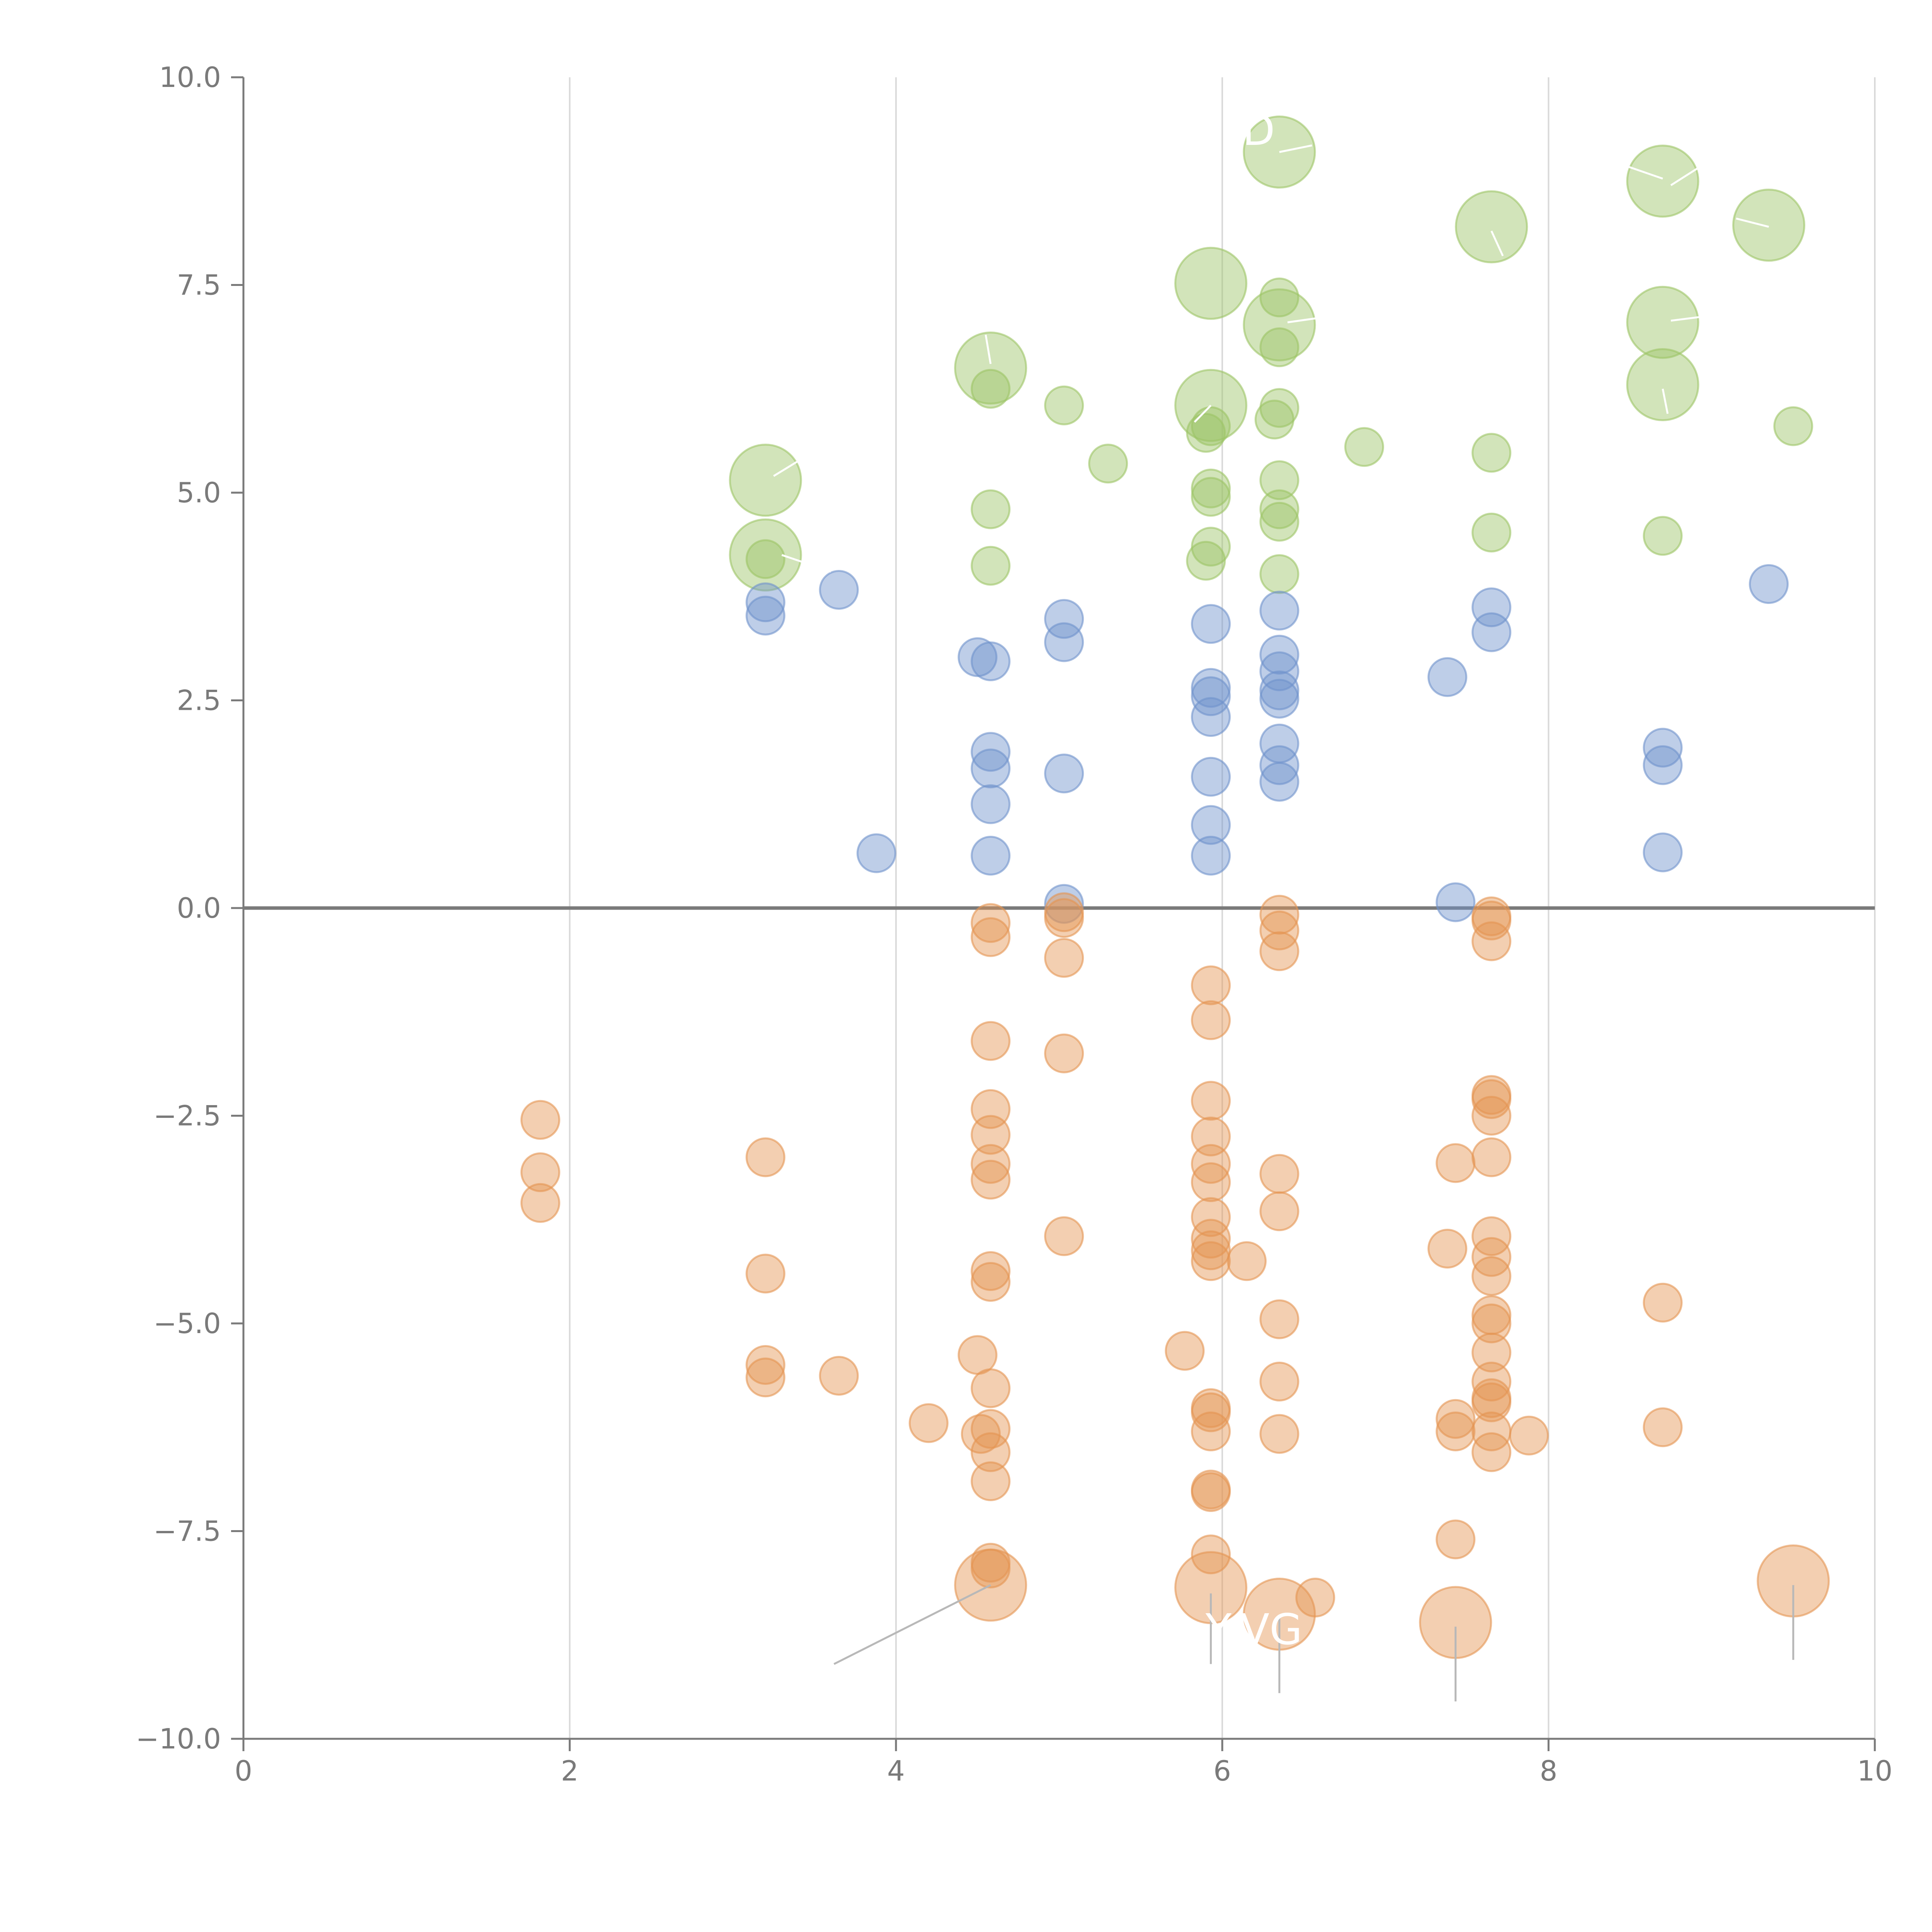 The image size is (1932, 1932). What do you see at coordinates (178, 1739) in the screenshot?
I see `y-tick-label: −10.0` at bounding box center [178, 1739].